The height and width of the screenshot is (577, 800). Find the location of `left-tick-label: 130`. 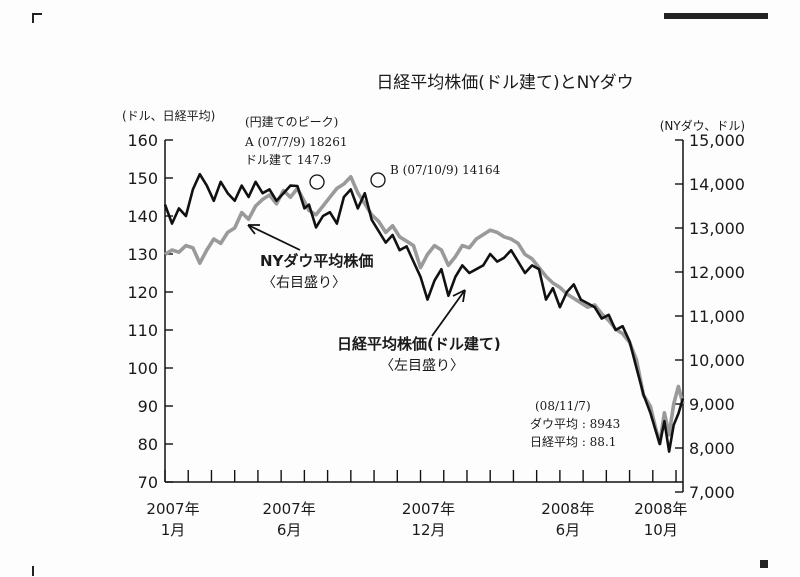

left-tick-label: 130 is located at coordinates (142, 254).